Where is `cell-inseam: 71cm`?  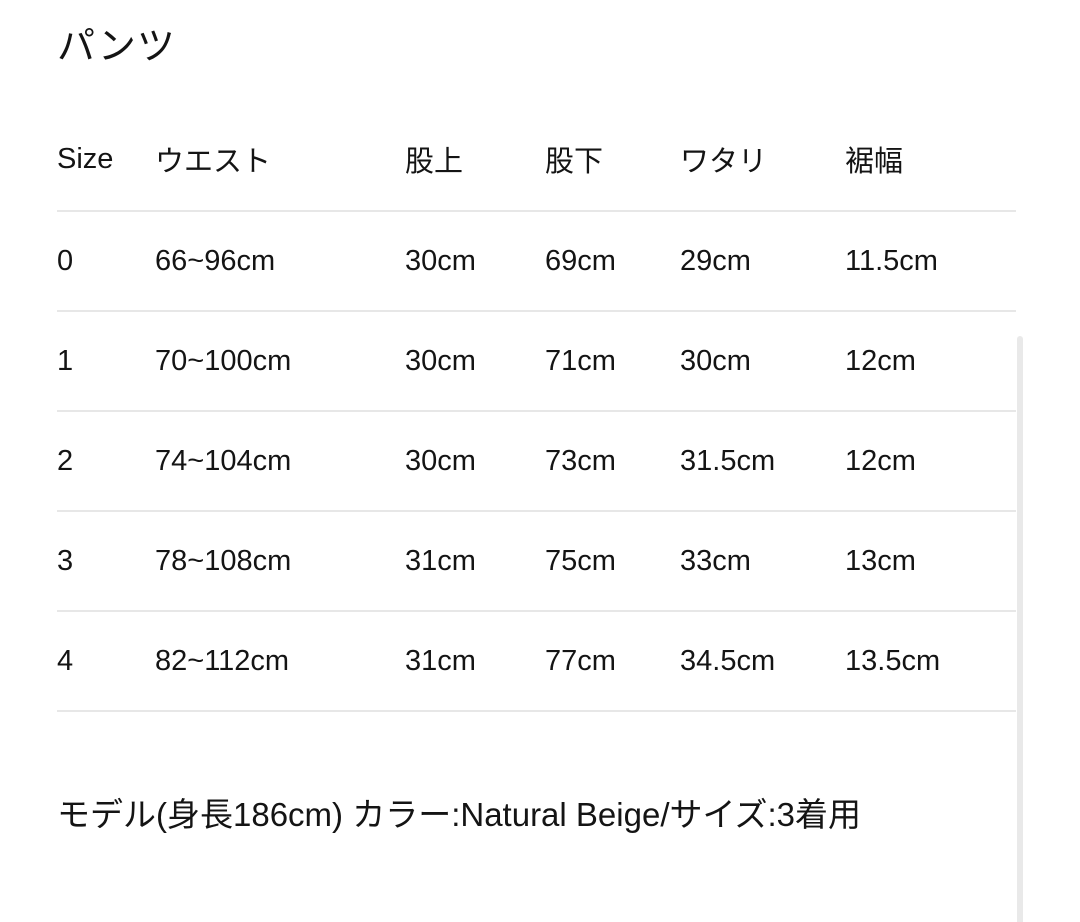
cell-inseam: 71cm is located at coordinates (612, 361).